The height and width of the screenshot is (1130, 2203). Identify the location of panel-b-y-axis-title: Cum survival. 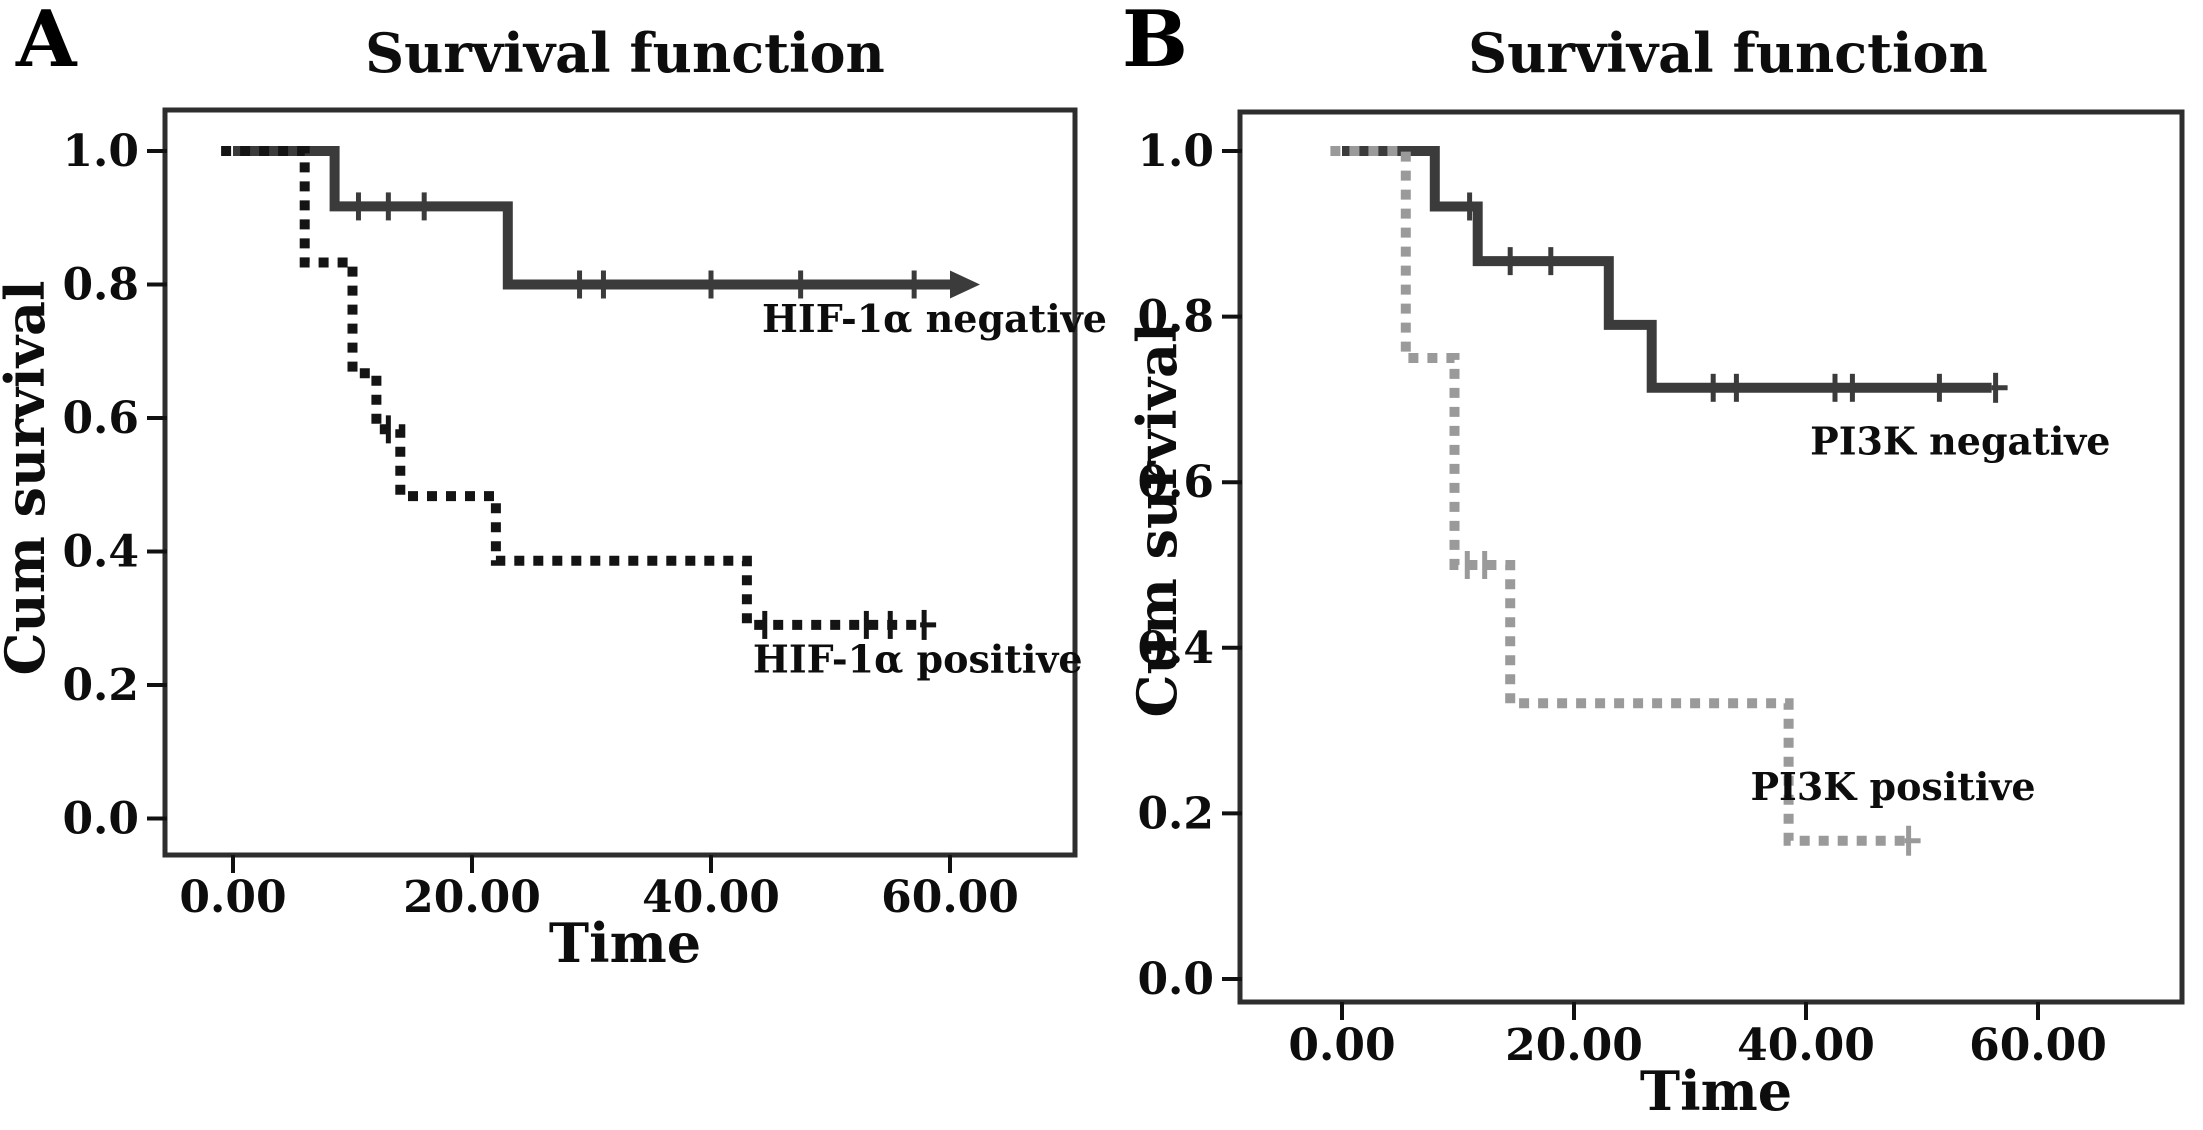
(1157, 519).